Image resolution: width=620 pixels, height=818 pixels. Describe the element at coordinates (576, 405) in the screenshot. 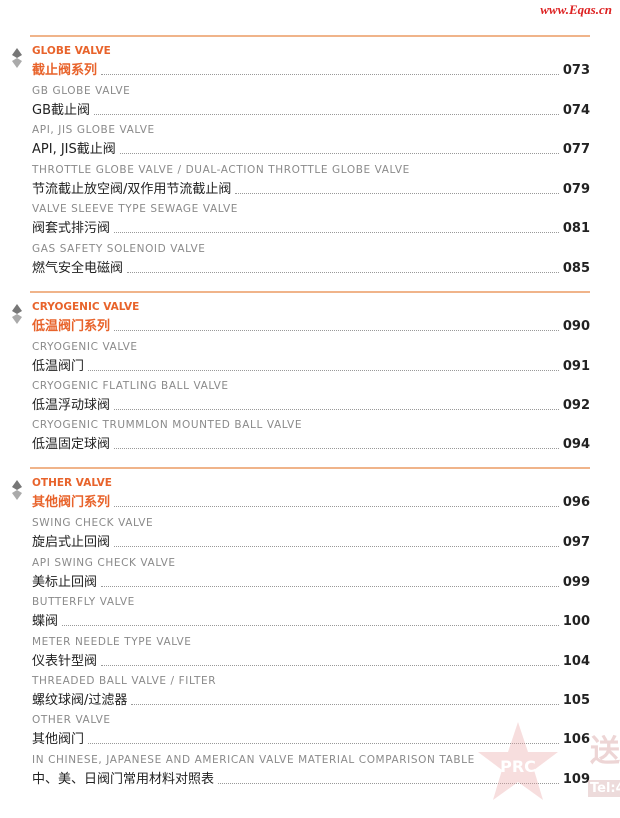

I see `page-number: 092` at that location.